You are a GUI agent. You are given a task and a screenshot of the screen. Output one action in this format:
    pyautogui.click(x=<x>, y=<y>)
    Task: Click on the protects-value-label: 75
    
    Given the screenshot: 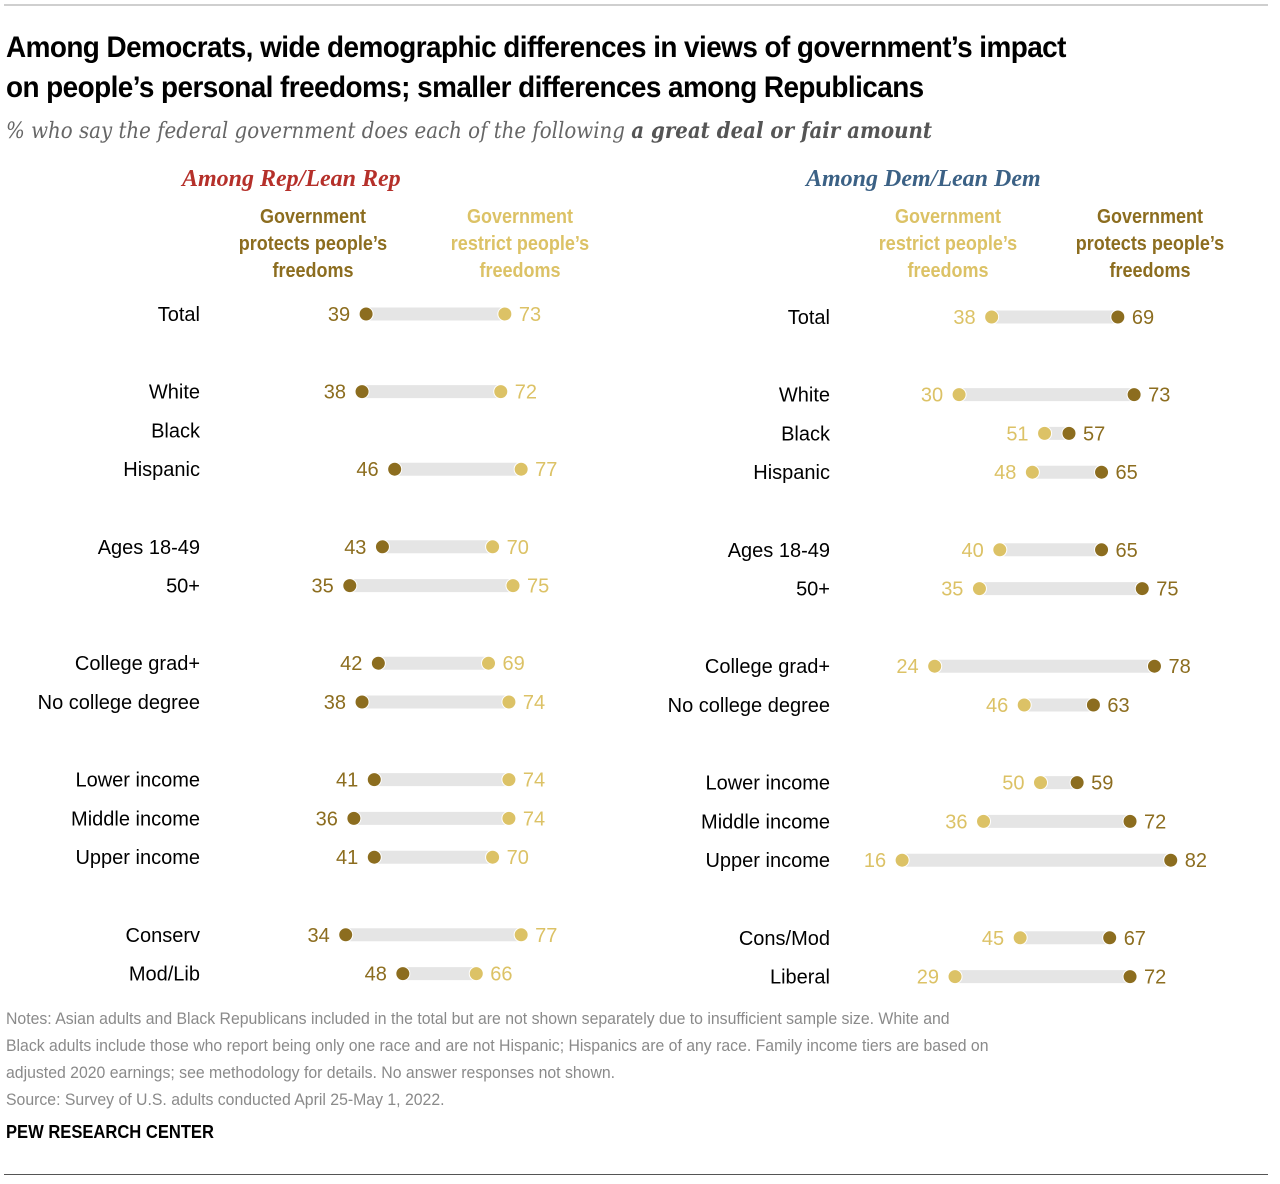 What is the action you would take?
    pyautogui.click(x=1167, y=590)
    